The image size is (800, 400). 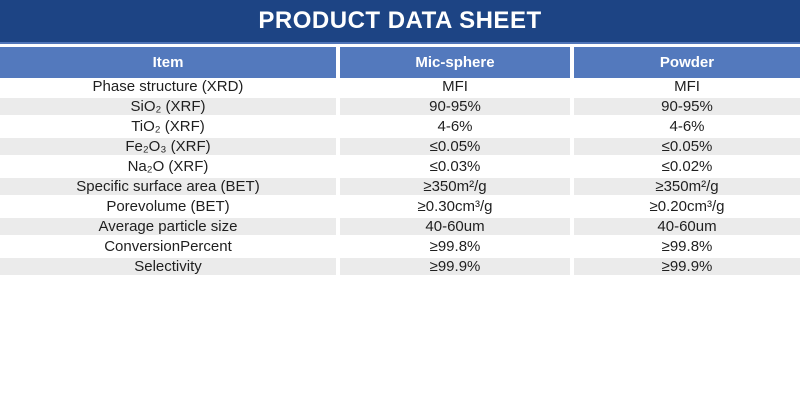 I want to click on powder-cell: ≥350m²/g, so click(x=685, y=186).